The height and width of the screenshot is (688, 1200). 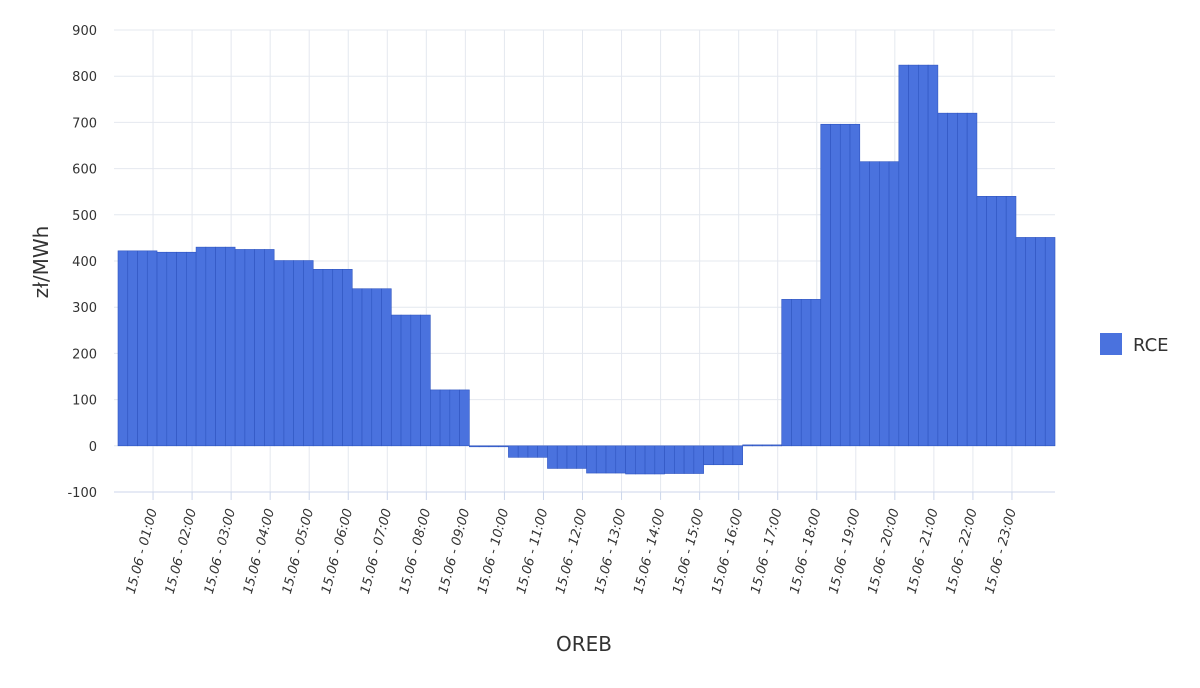 What do you see at coordinates (884, 551) in the screenshot?
I see `x-tick-label: 15.06 - 20:00` at bounding box center [884, 551].